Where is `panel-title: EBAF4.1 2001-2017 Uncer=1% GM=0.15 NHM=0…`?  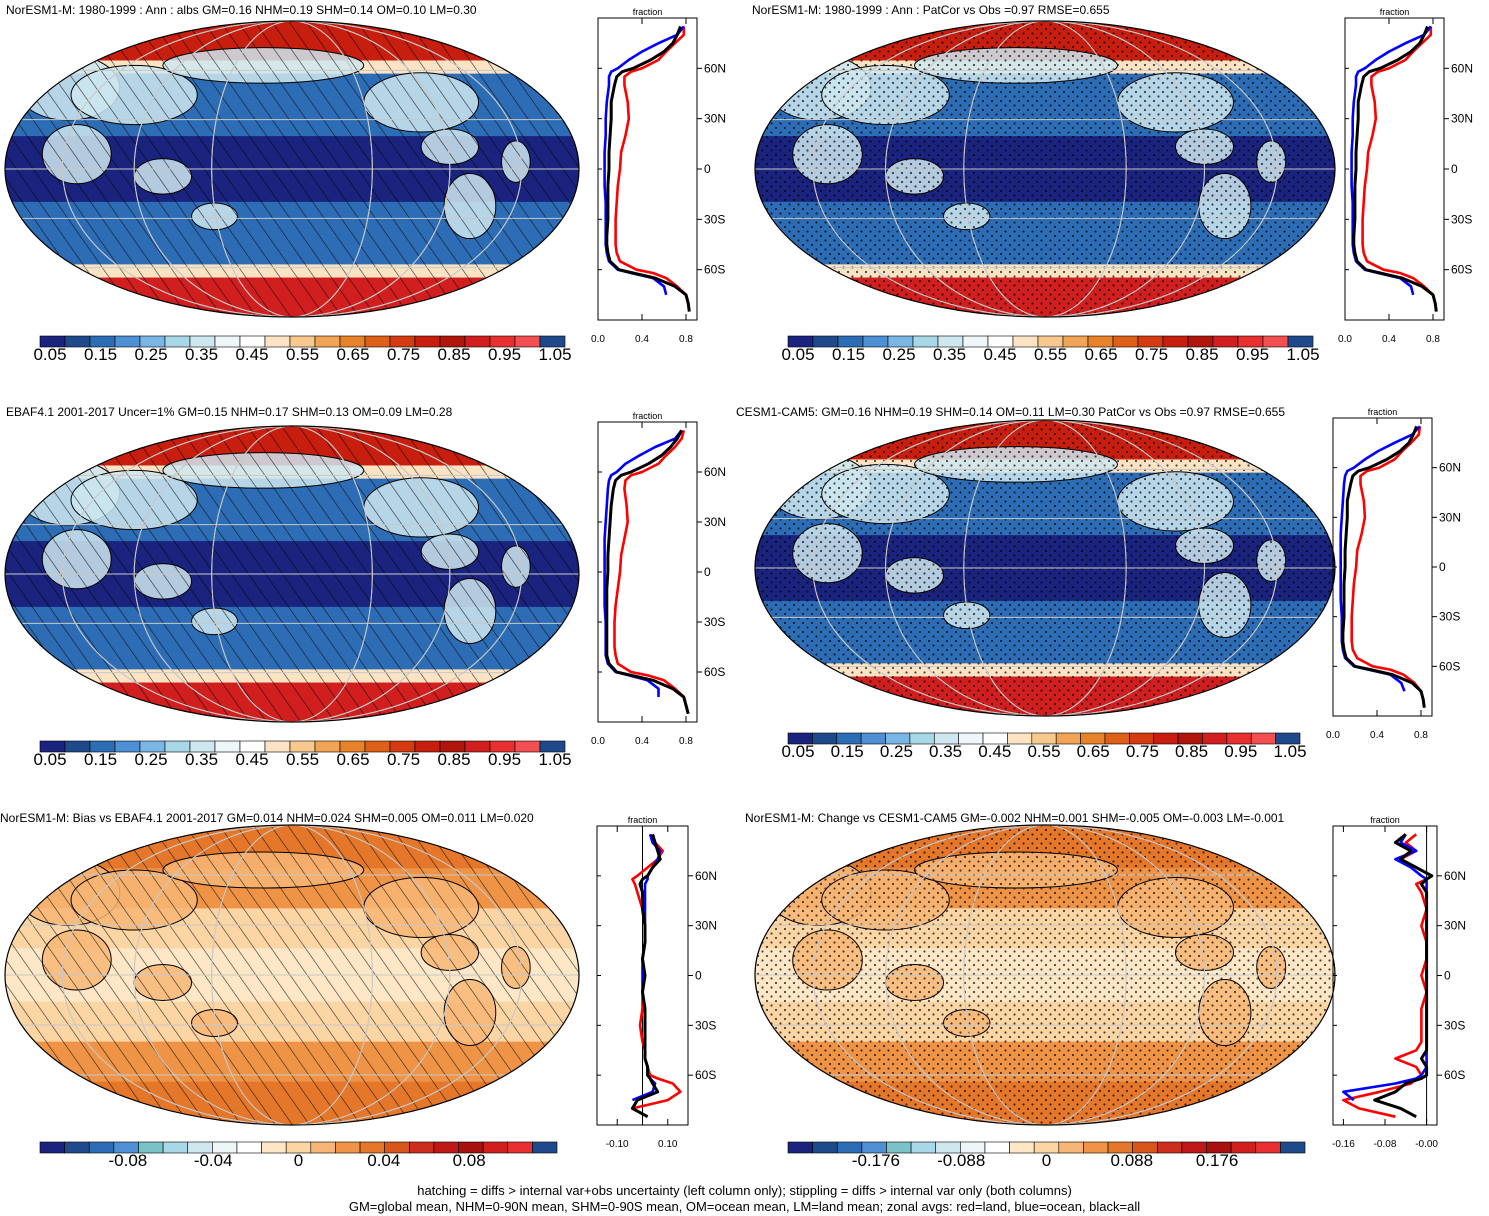 panel-title: EBAF4.1 2001-2017 Uncer=1% GM=0.15 NHM=0… is located at coordinates (229, 412).